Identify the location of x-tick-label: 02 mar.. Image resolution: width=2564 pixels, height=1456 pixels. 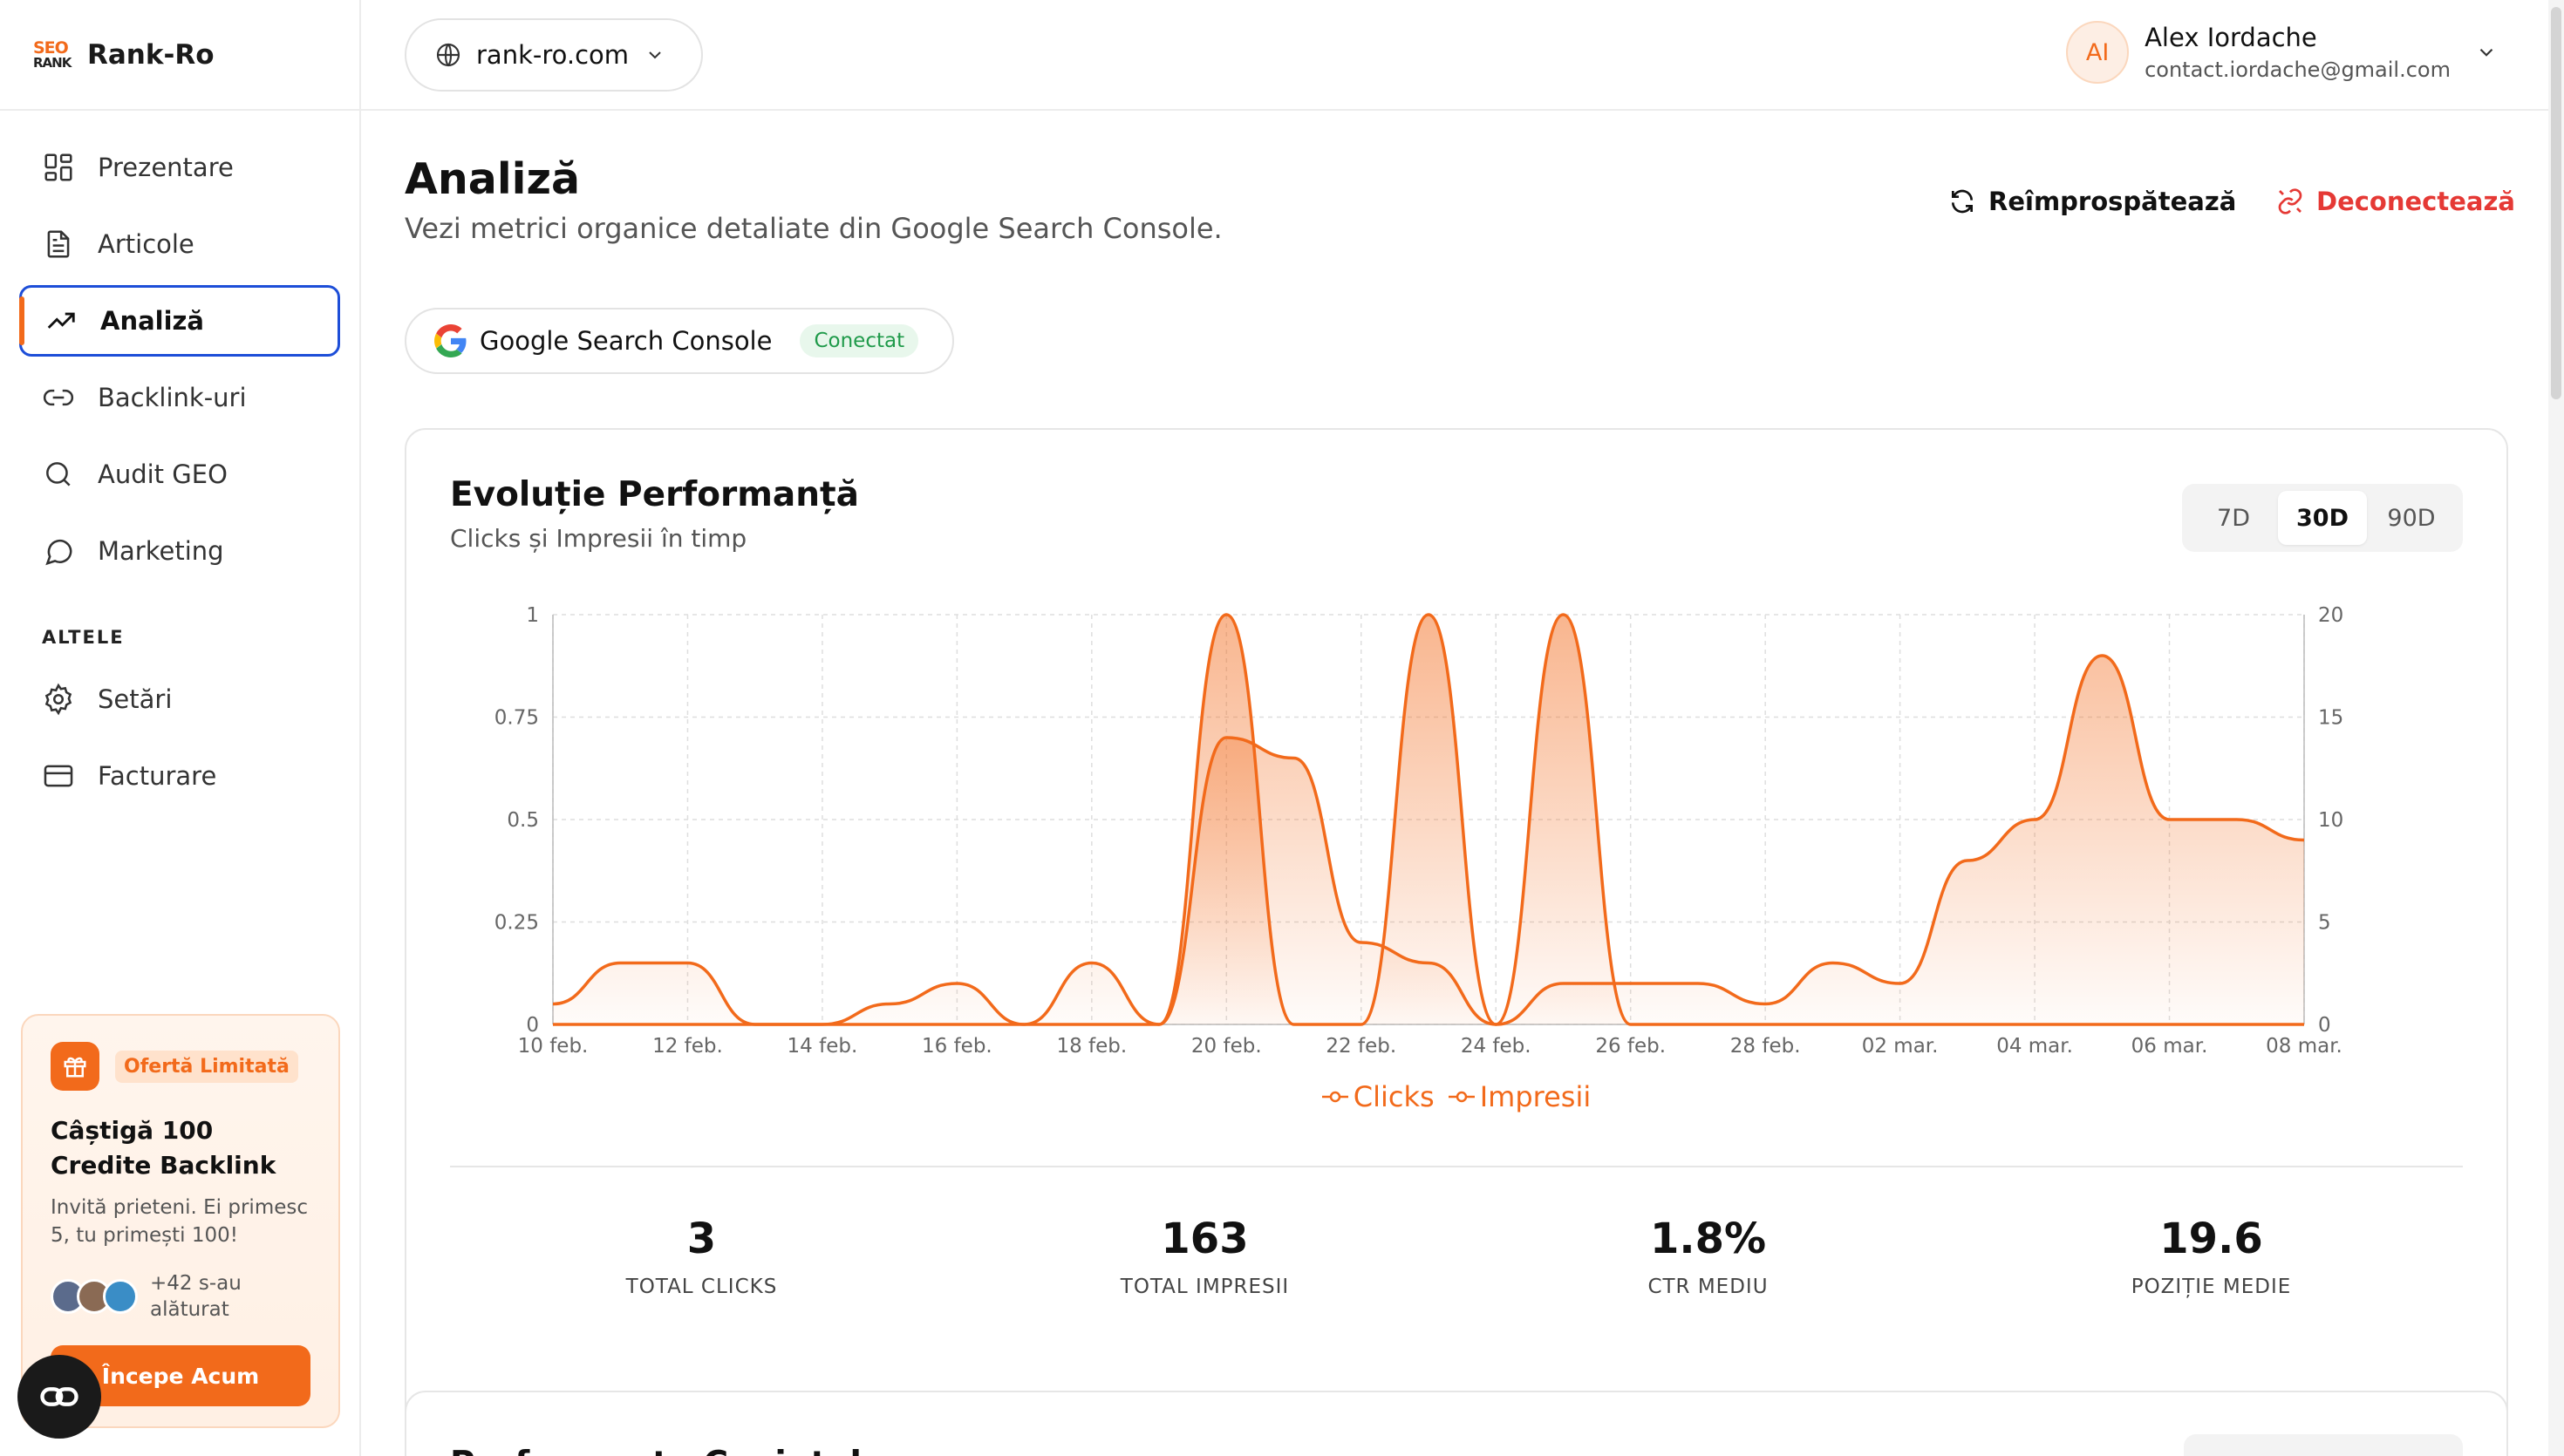
(1901, 1046).